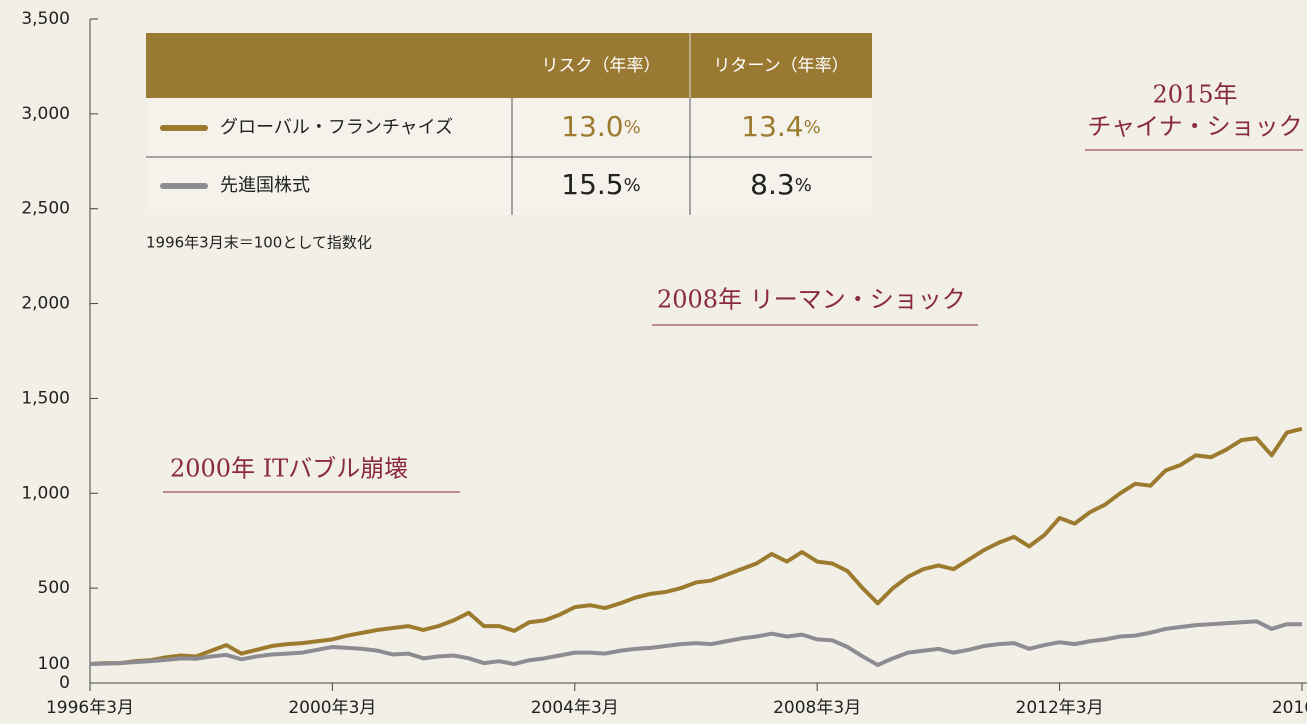 This screenshot has width=1307, height=724. I want to click on value-number: 13.0, so click(592, 126).